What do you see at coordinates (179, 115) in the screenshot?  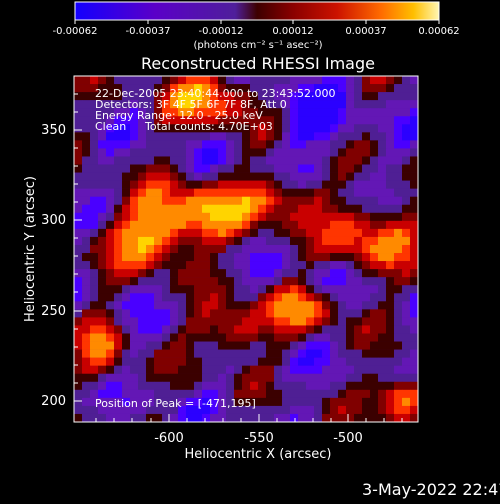 I see `energy-range-label: Energy Range: 12.0 - 25.0 keV` at bounding box center [179, 115].